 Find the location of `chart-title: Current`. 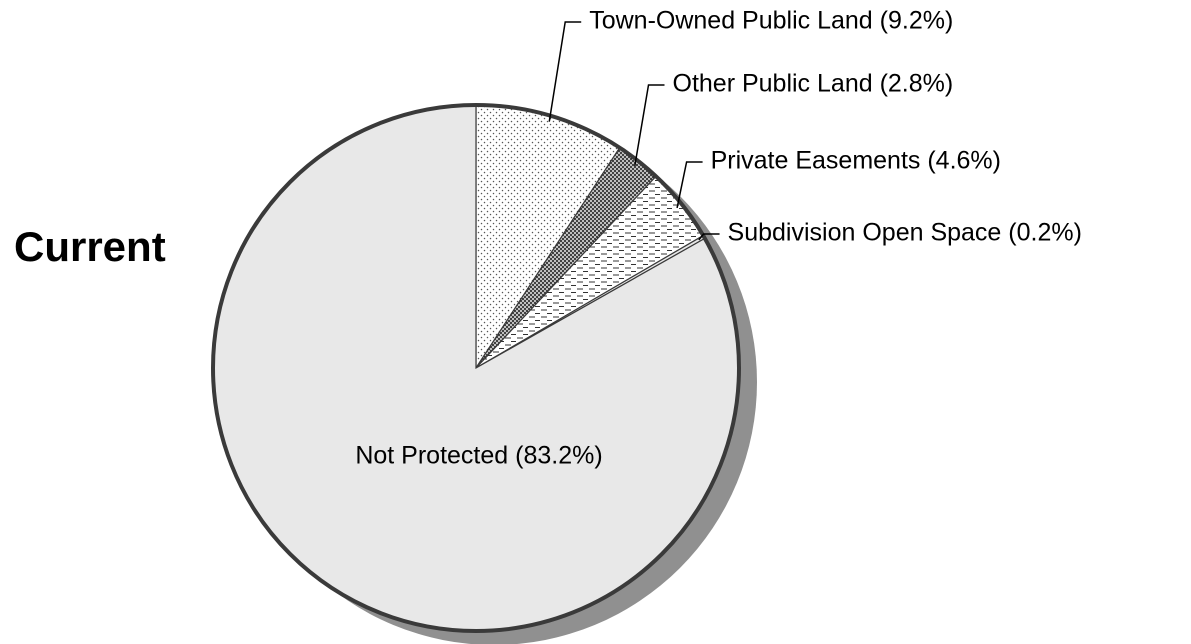

chart-title: Current is located at coordinates (90, 246).